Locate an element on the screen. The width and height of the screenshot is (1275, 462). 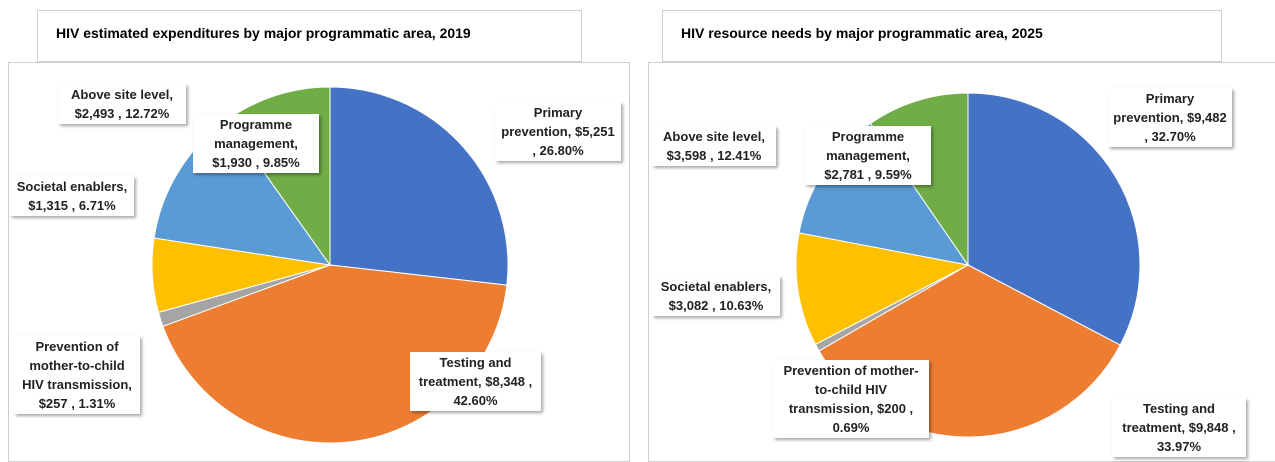
value-label: $257 , 1.31% is located at coordinates (77, 403).